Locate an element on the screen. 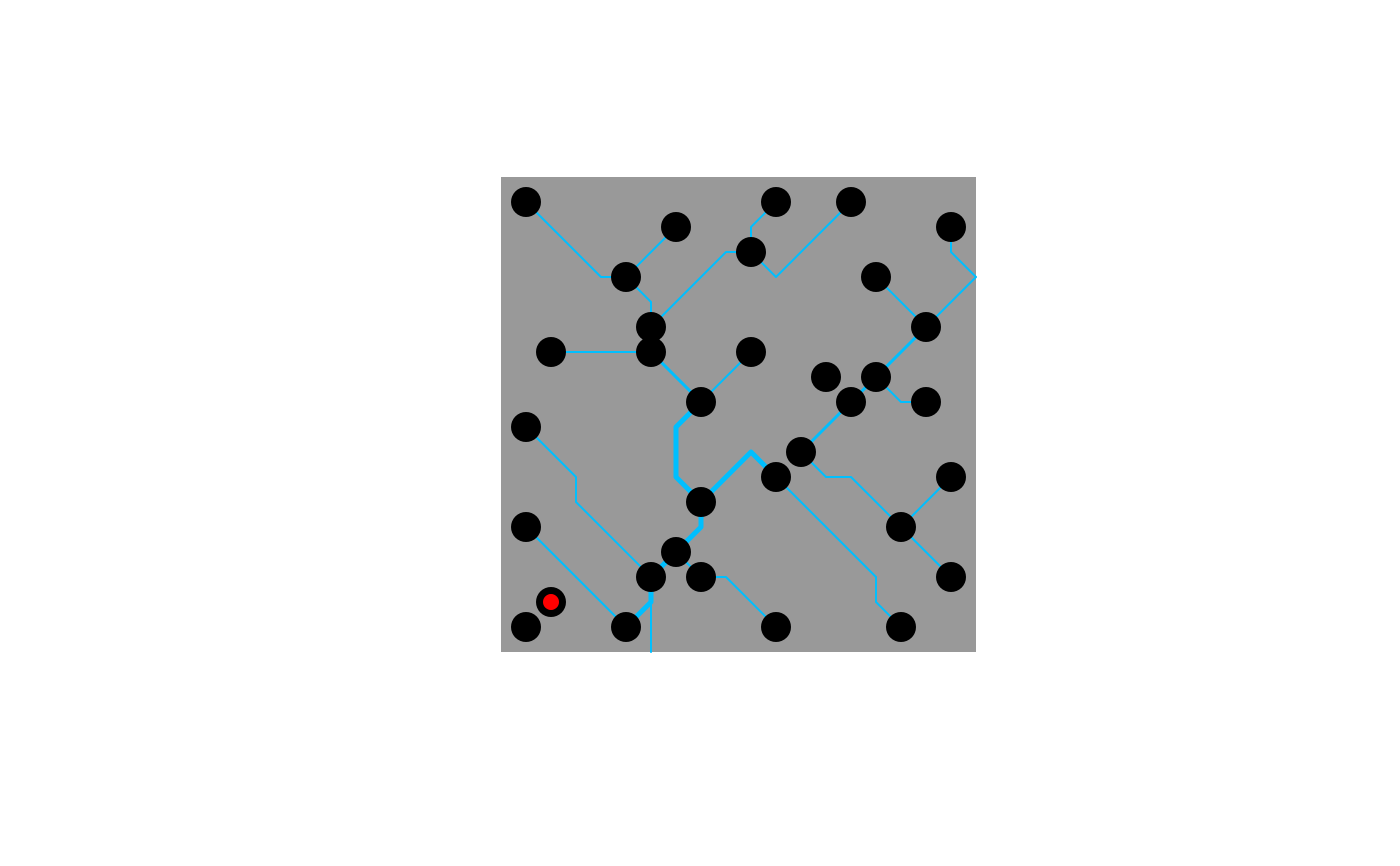  node-n4 is located at coordinates (851, 202).